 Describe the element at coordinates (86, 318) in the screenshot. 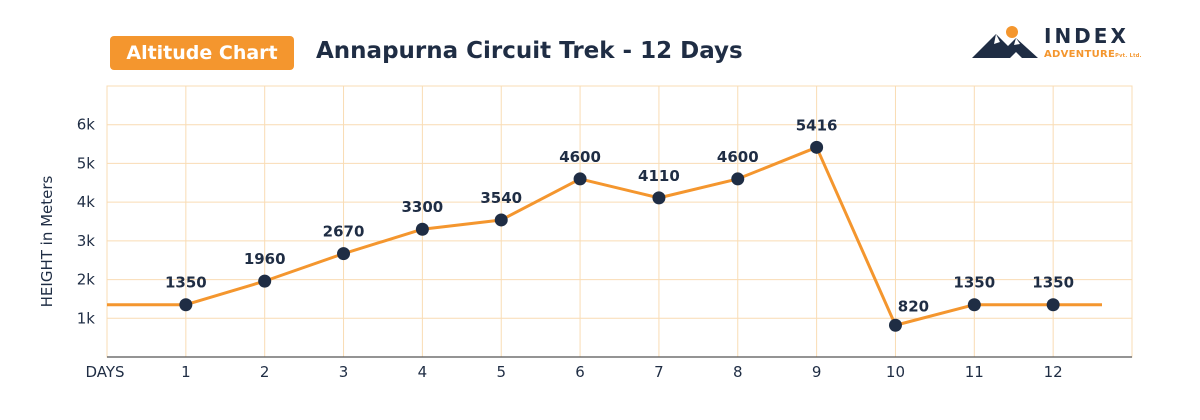

I see `y-tick-label: 1k` at that location.